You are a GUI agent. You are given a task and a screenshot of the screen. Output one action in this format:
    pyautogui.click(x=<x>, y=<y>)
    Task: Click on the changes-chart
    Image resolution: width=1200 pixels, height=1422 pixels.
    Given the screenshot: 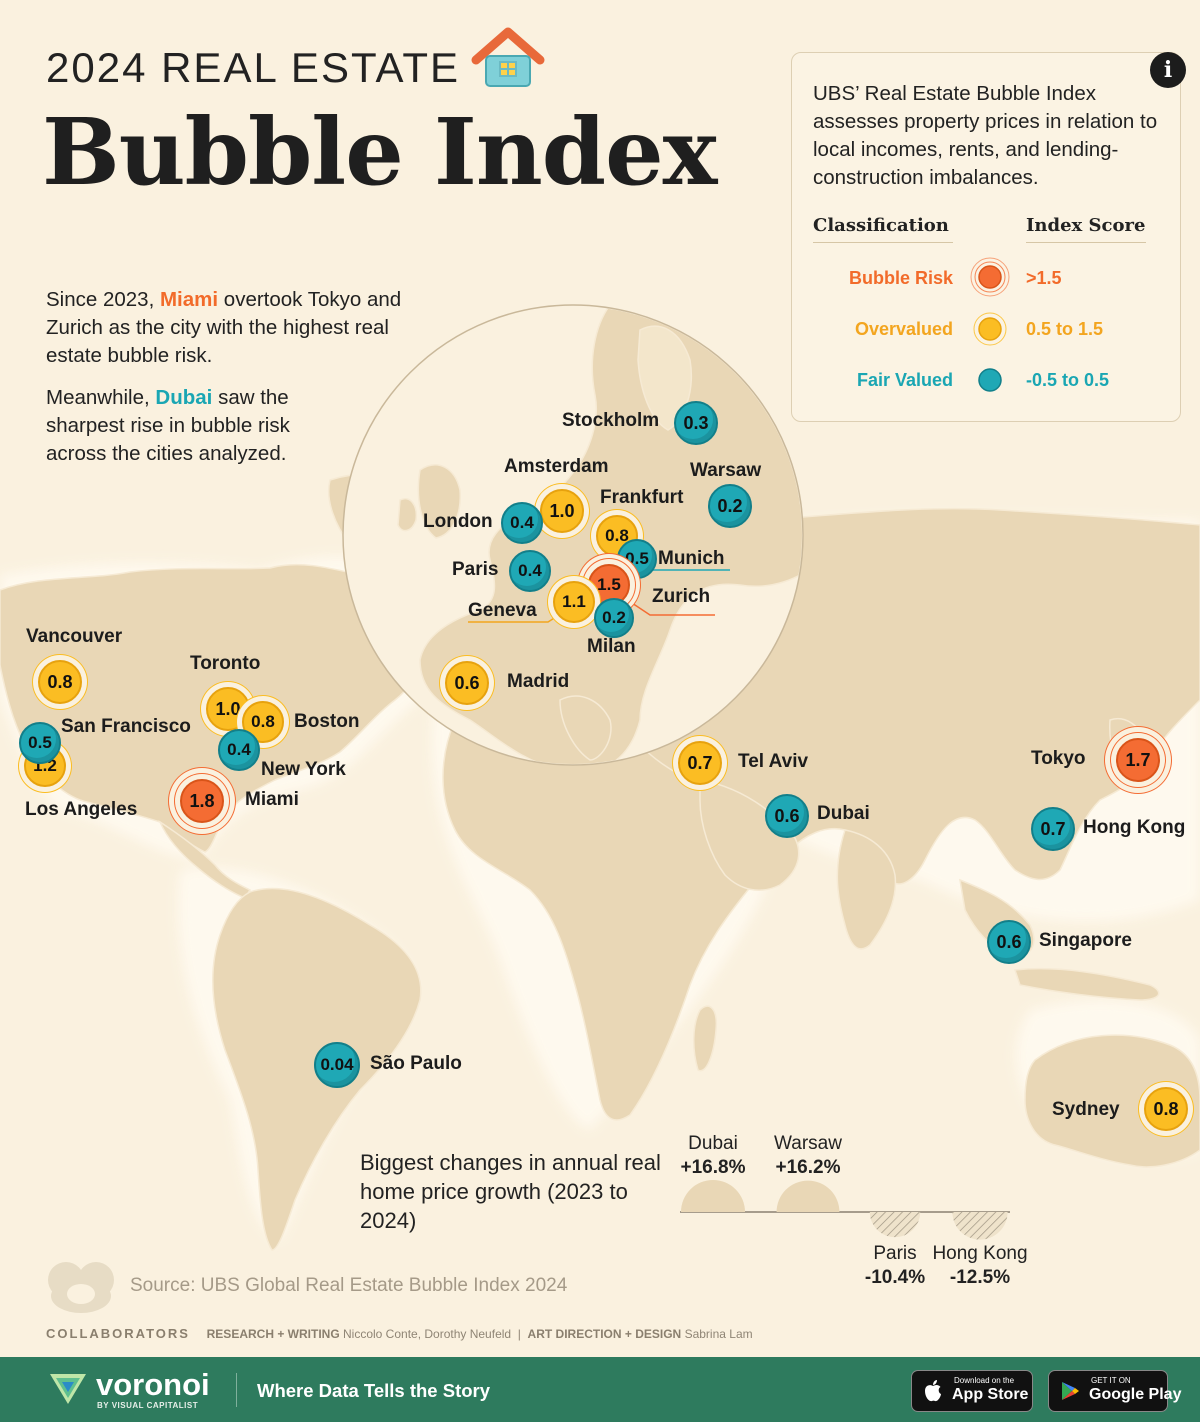 What is the action you would take?
    pyautogui.click(x=845, y=1210)
    